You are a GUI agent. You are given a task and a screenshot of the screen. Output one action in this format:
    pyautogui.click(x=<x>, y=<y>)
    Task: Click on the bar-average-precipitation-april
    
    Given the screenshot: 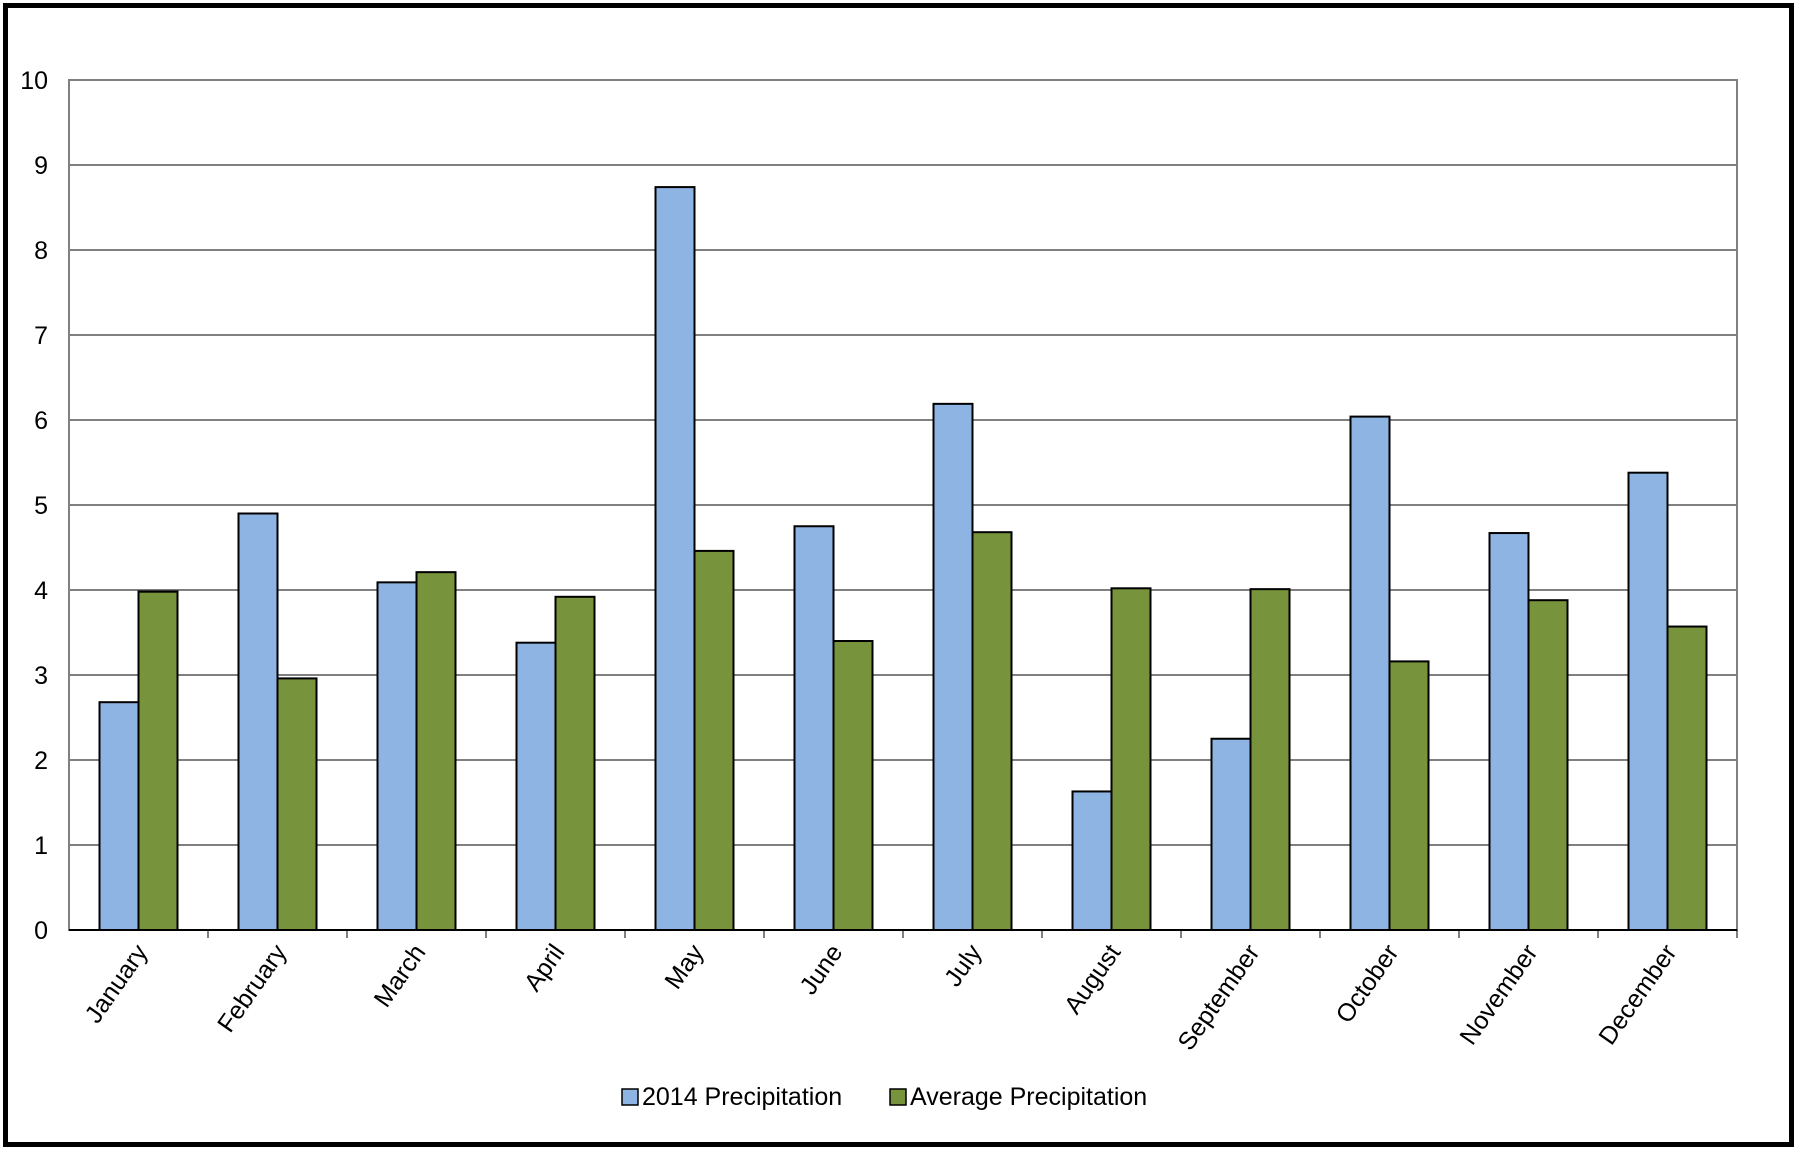 What is the action you would take?
    pyautogui.click(x=575, y=763)
    